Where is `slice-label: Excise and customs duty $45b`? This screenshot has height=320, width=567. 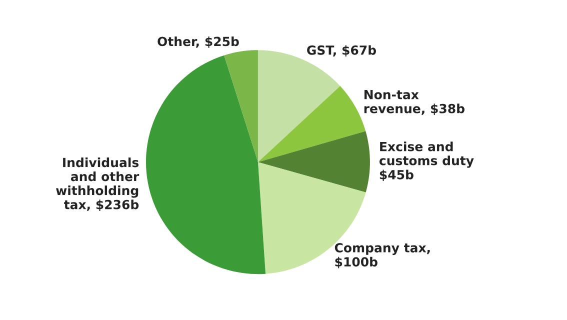
slice-label: Excise and customs duty $45b is located at coordinates (426, 162).